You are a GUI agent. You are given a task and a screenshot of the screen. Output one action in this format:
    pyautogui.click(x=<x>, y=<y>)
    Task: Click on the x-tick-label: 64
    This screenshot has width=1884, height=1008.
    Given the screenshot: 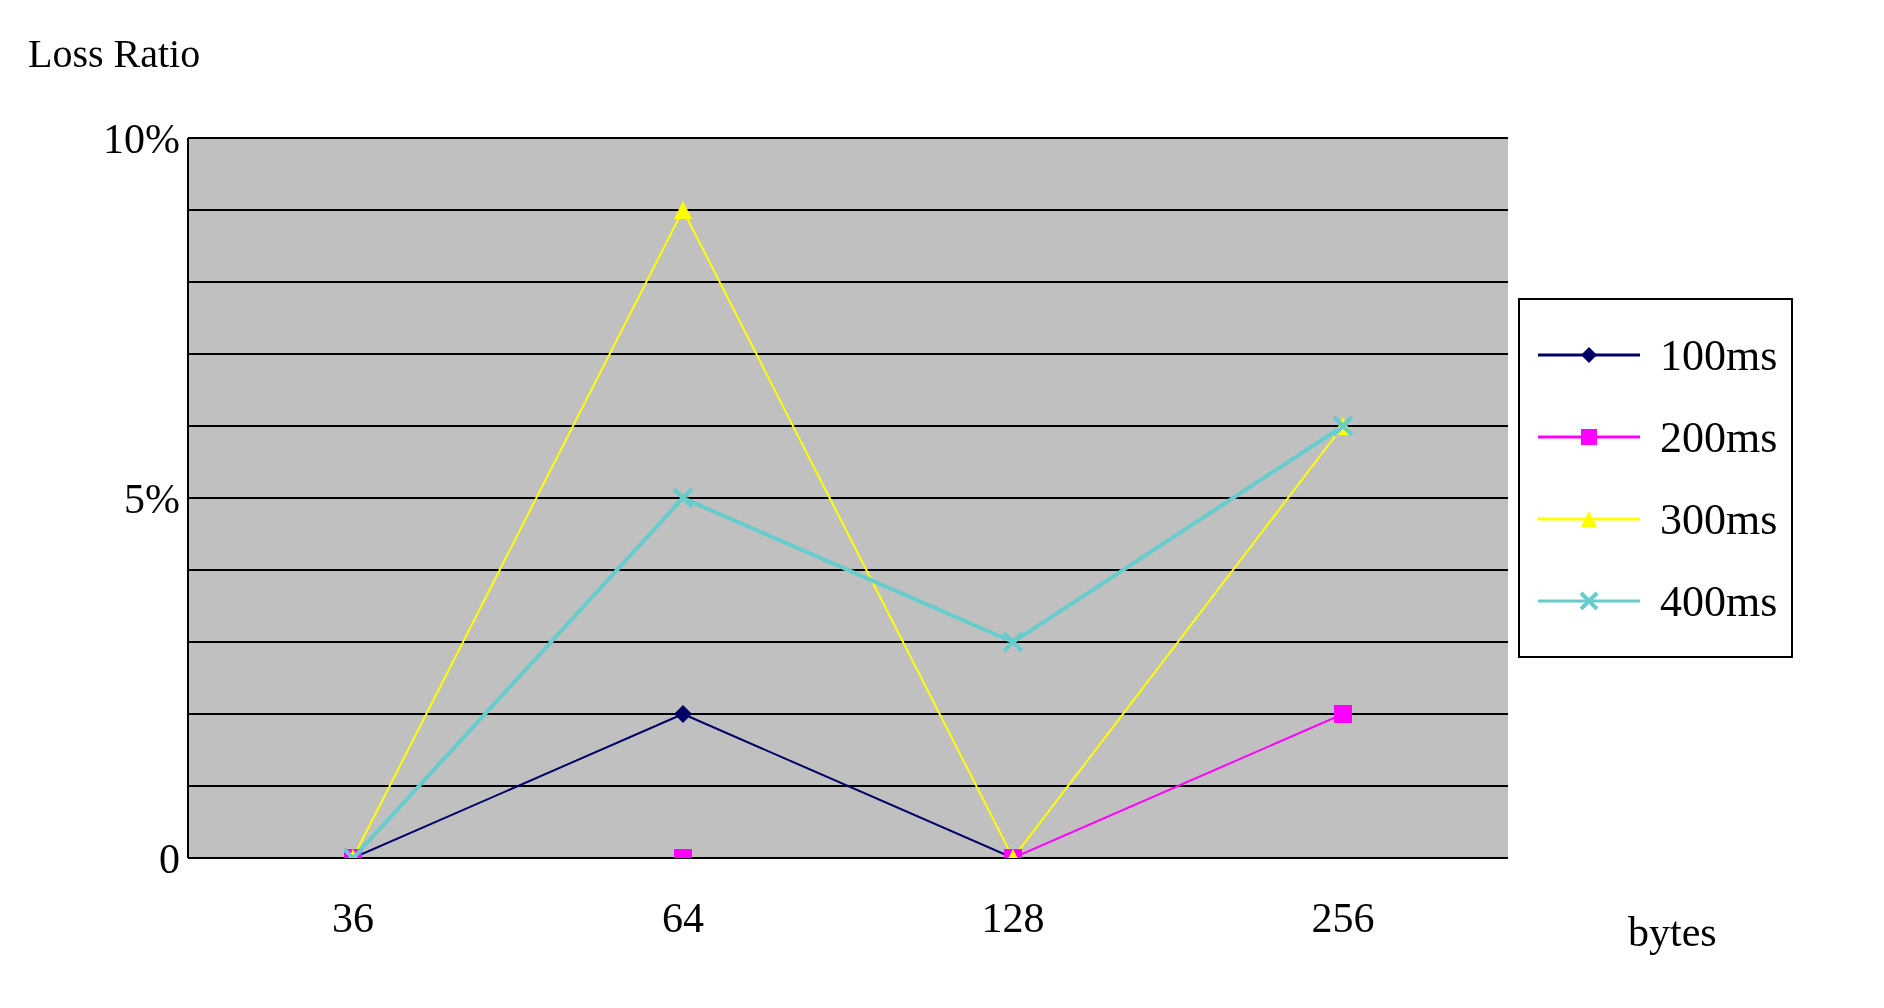 What is the action you would take?
    pyautogui.click(x=683, y=917)
    